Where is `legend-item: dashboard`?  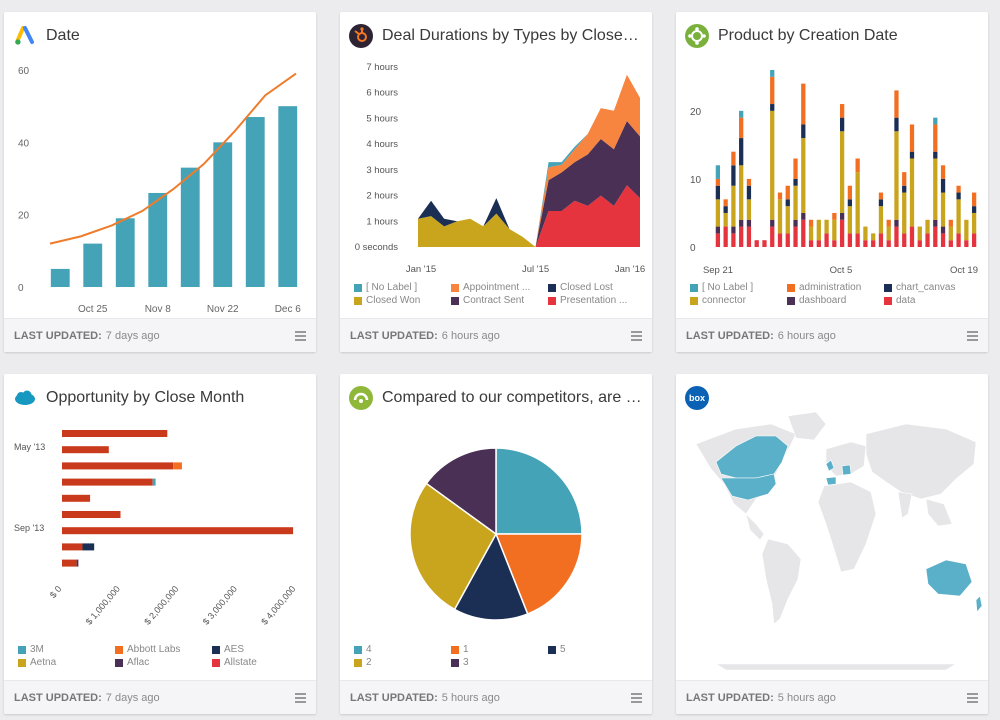 legend-item: dashboard is located at coordinates (835, 300).